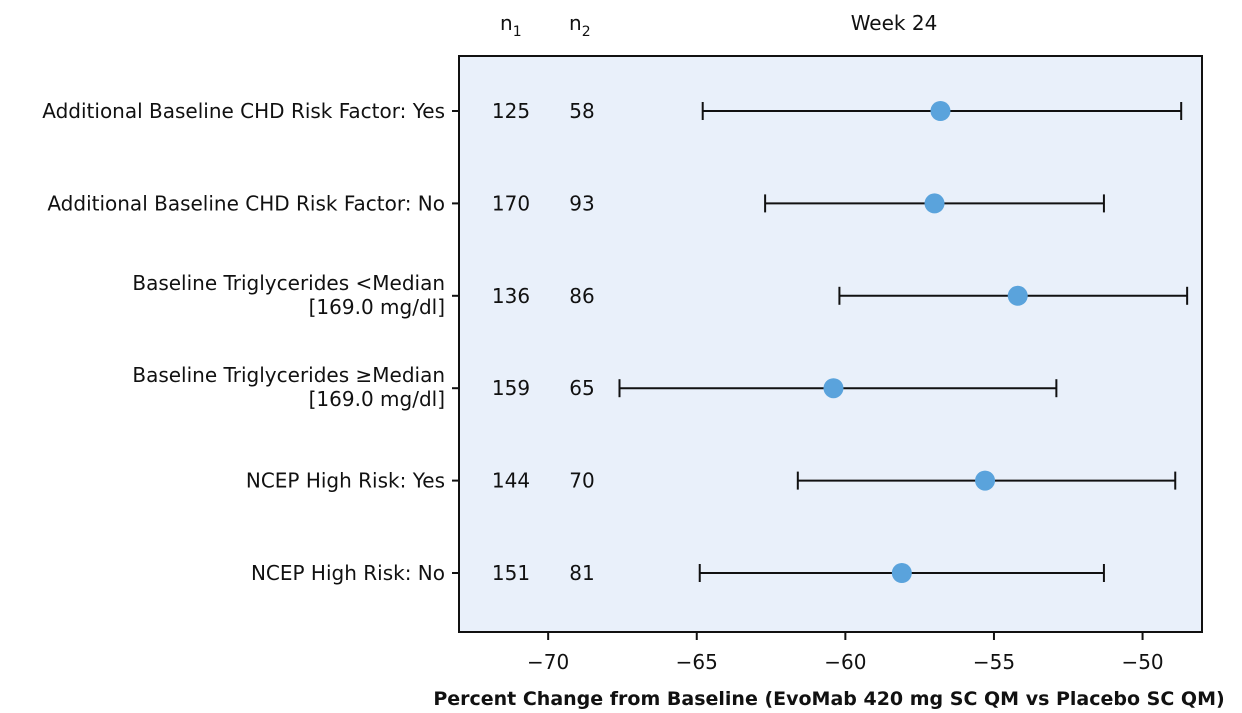 The width and height of the screenshot is (1242, 713). What do you see at coordinates (1142, 662) in the screenshot?
I see `x-tick-label: −50` at bounding box center [1142, 662].